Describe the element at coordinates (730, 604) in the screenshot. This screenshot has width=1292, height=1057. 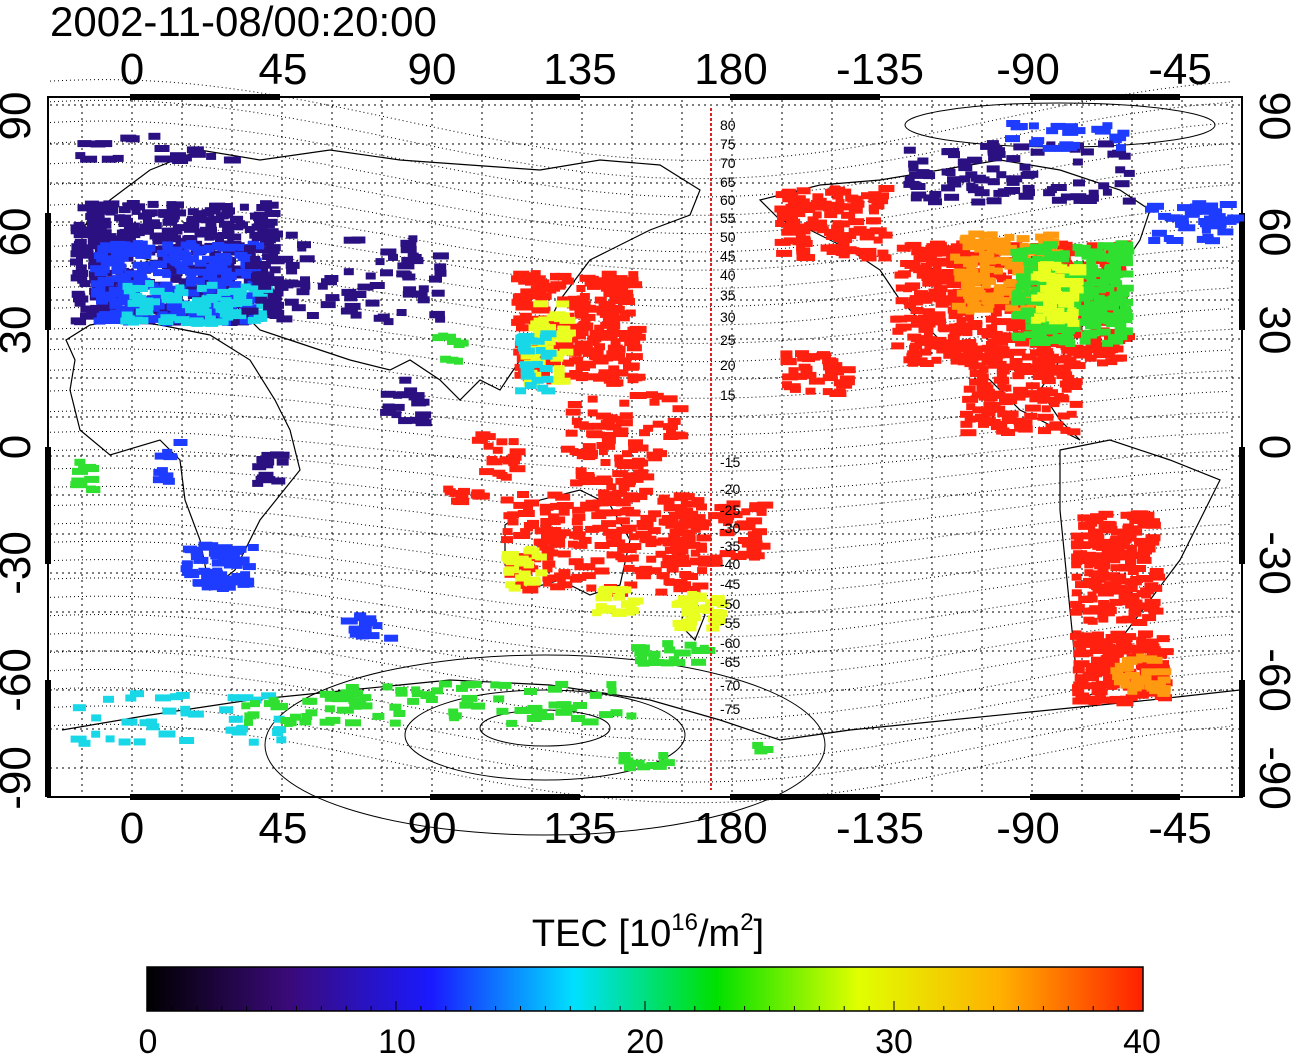
I see `contour-label: -50` at that location.